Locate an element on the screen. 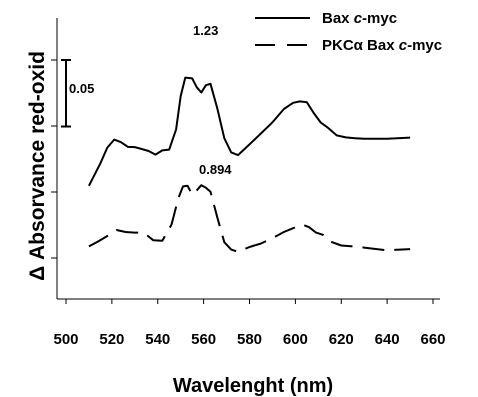 The image size is (478, 397). y-axis-label: Δ Absorvance red-oxid is located at coordinates (37, 166).